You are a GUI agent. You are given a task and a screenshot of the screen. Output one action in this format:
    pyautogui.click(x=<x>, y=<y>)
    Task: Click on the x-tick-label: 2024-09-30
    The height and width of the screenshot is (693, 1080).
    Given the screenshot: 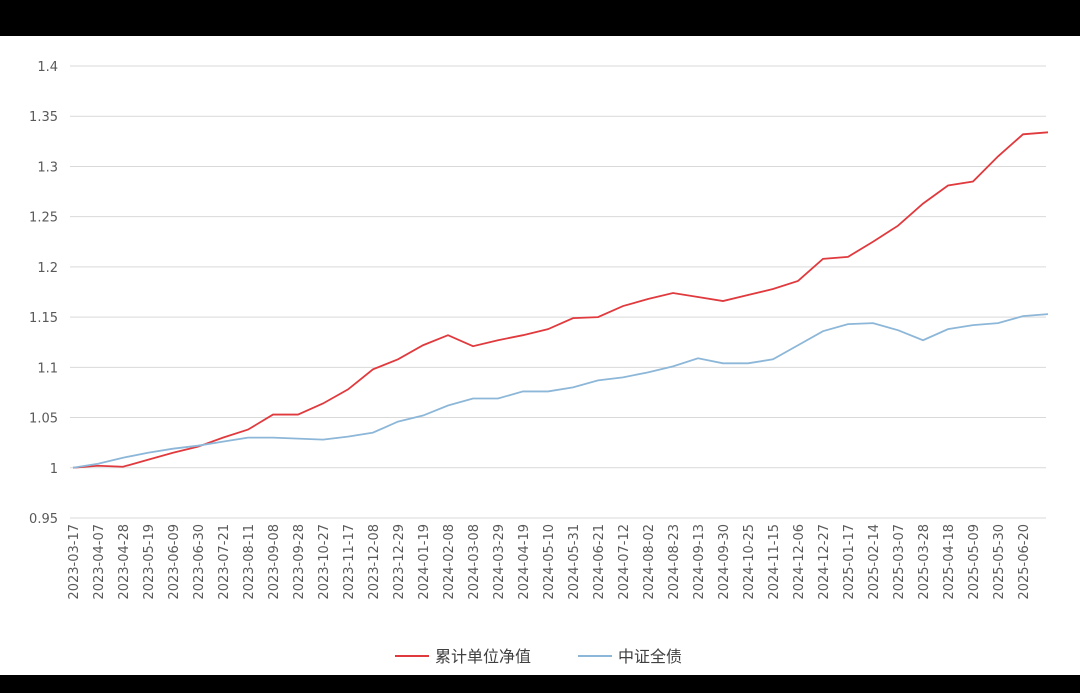 What is the action you would take?
    pyautogui.click(x=724, y=562)
    